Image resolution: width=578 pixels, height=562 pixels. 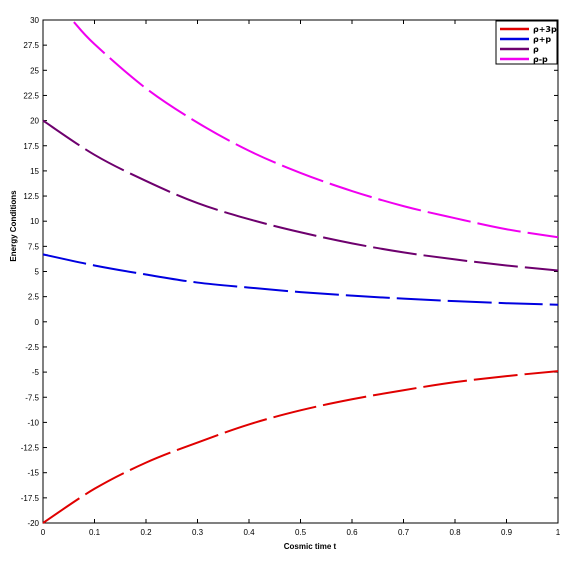 I want to click on y-tick-label: 17.5, so click(x=31, y=146).